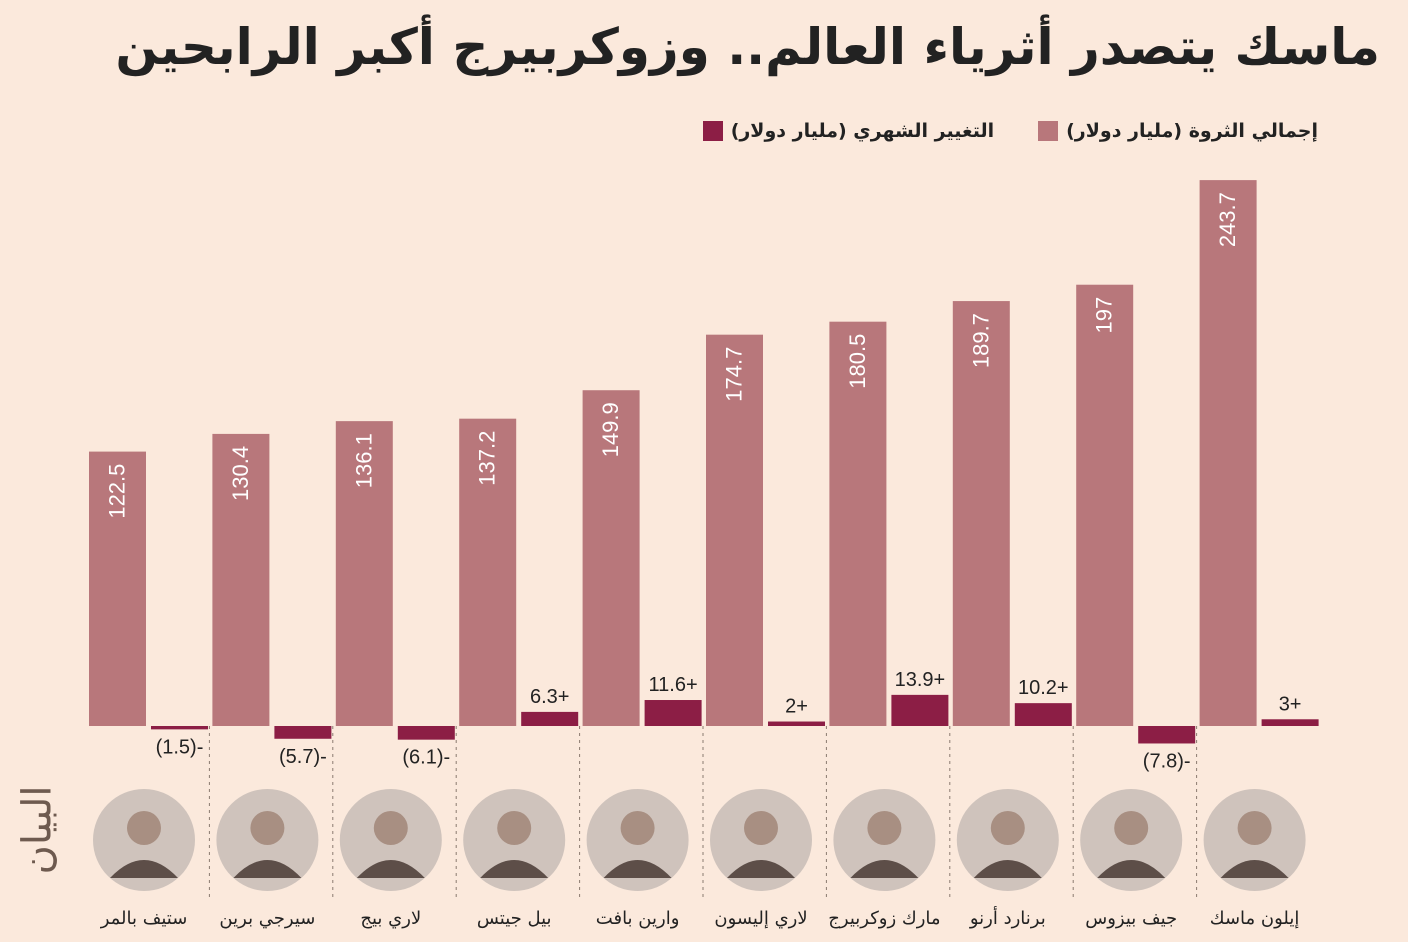 Image resolution: width=1408 pixels, height=942 pixels. What do you see at coordinates (610, 429) in the screenshot?
I see `total-wealth-label: 149.9` at bounding box center [610, 429].